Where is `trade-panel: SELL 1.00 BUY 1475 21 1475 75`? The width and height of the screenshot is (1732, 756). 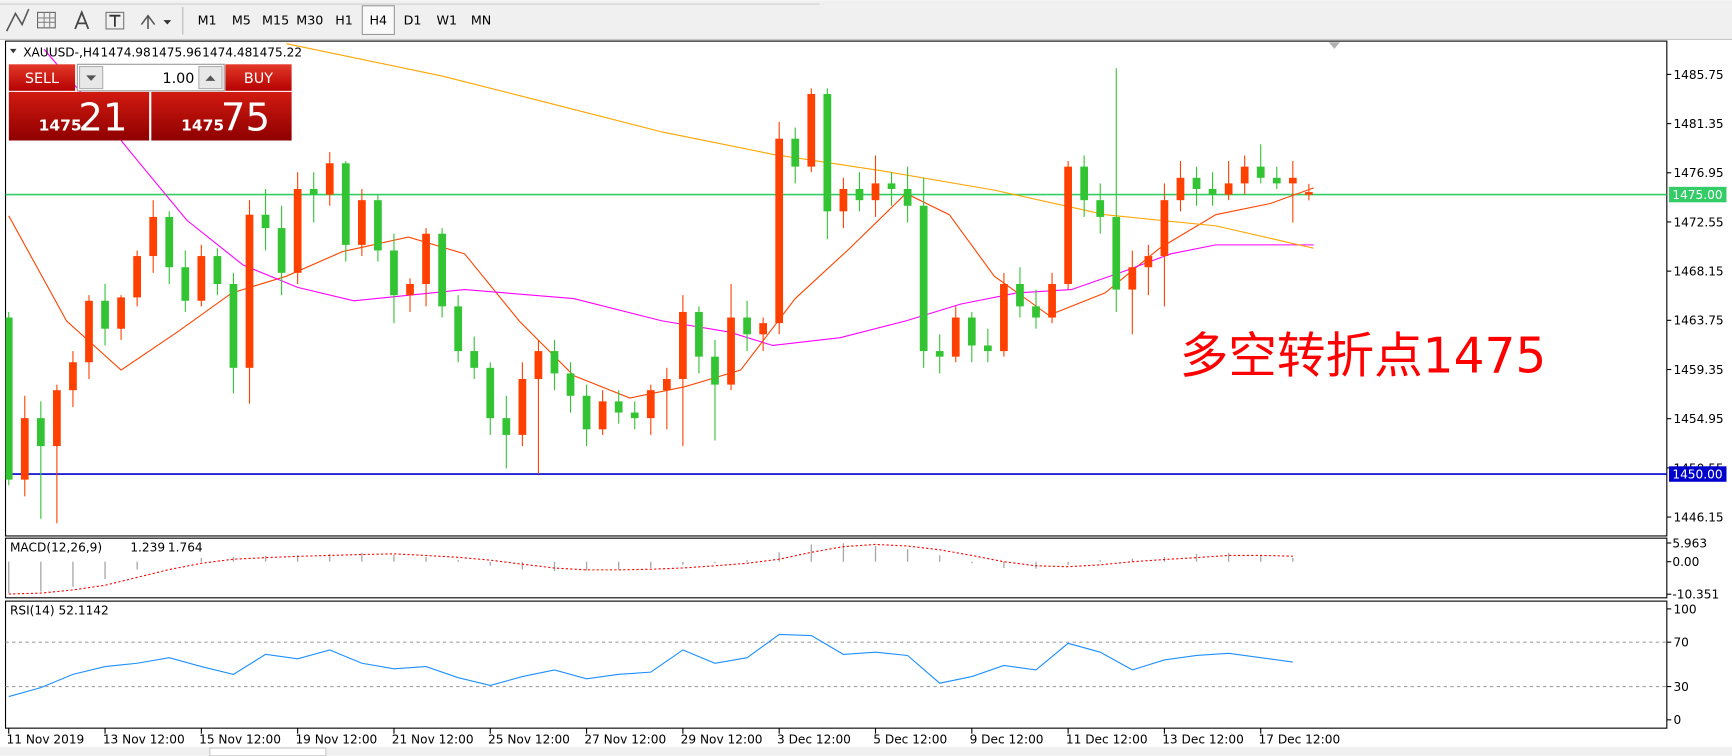
trade-panel: SELL 1.00 BUY 1475 21 1475 75 is located at coordinates (150, 102).